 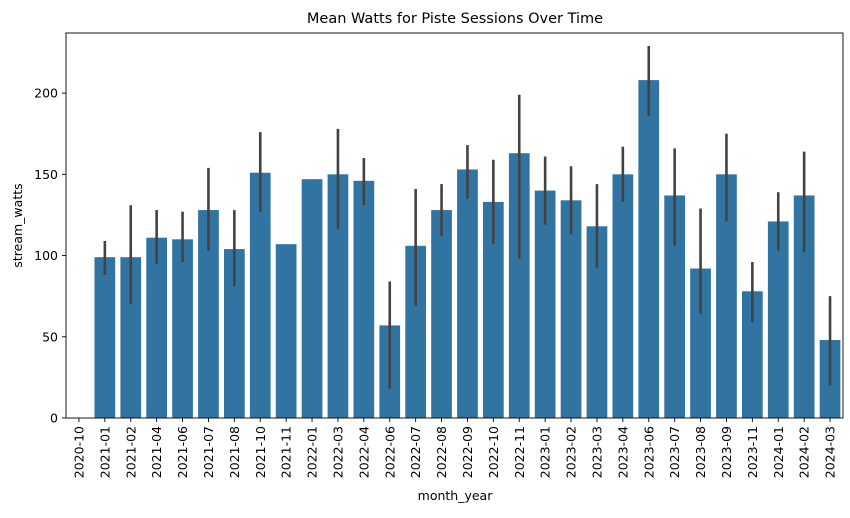 I want to click on y-tick-label: 100, so click(x=46, y=255).